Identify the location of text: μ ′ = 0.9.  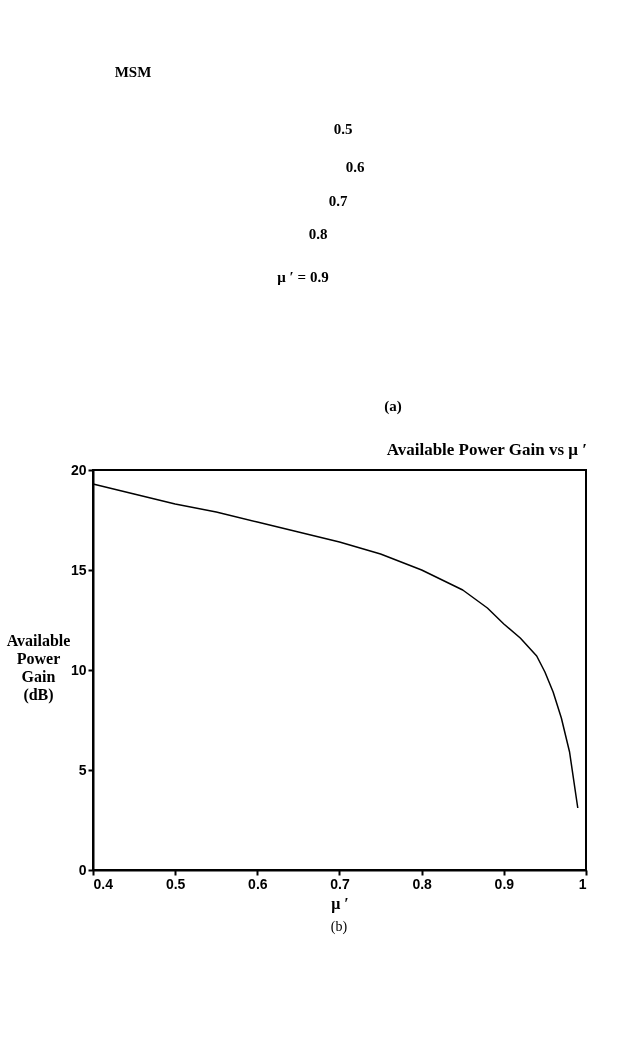
(303, 277).